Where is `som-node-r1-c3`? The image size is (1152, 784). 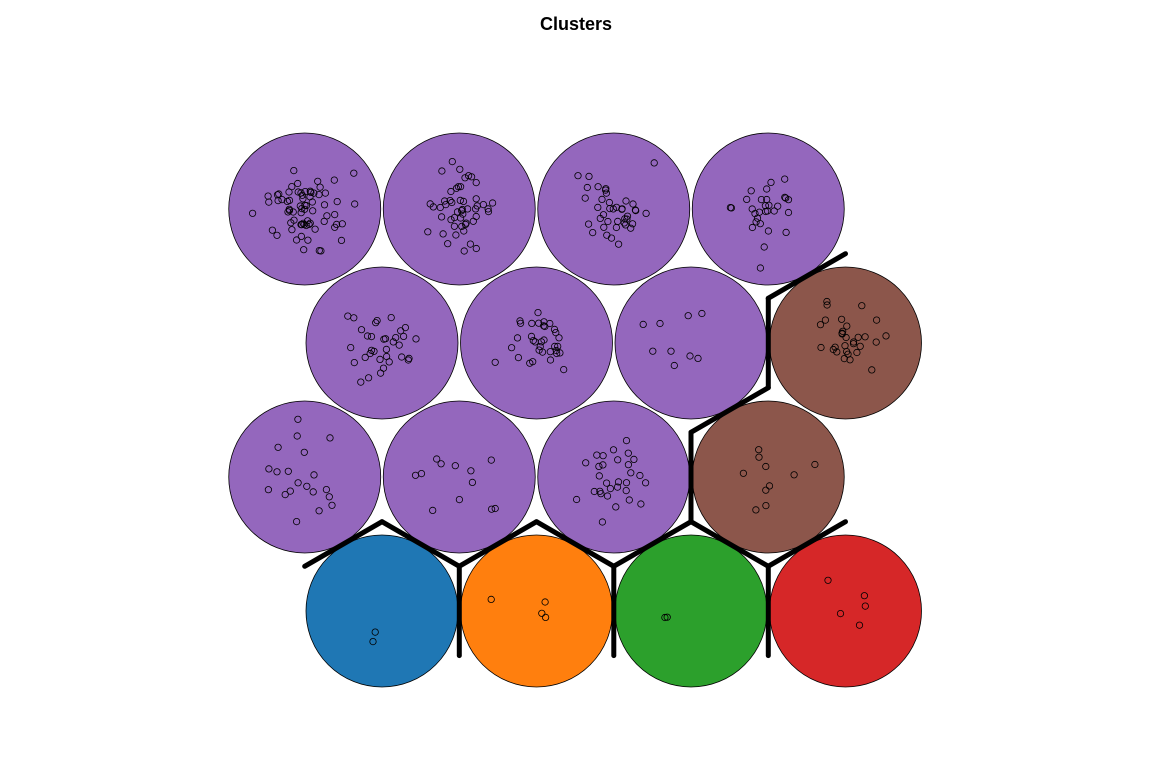
som-node-r1-c3 is located at coordinates (691, 611).